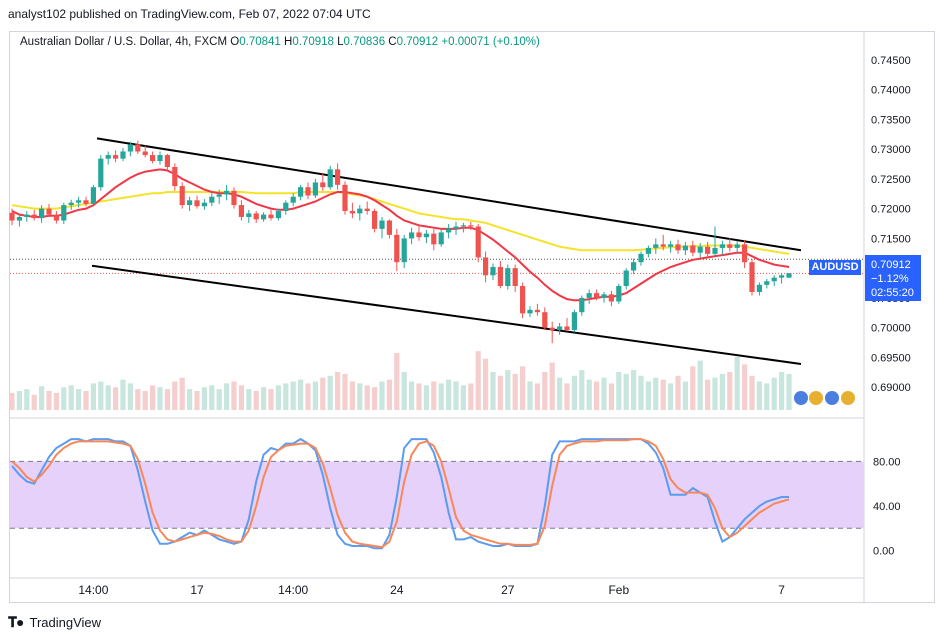  Describe the element at coordinates (449, 194) in the screenshot. I see `channel-upper-line` at that location.